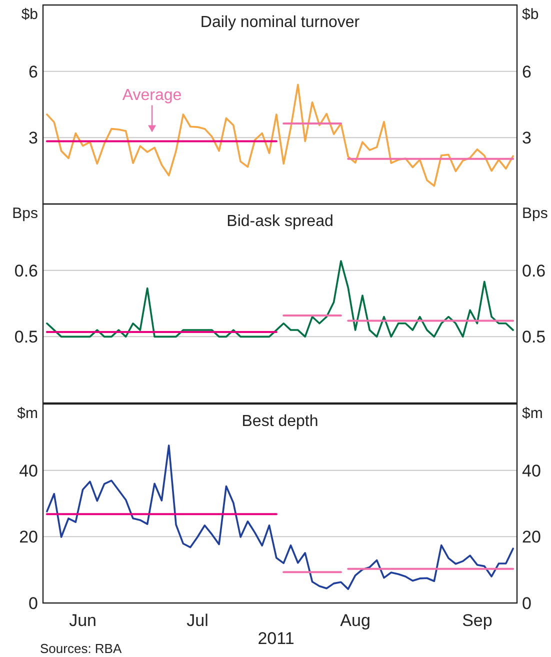 This screenshot has width=551, height=657. Describe the element at coordinates (29, 14) in the screenshot. I see `y-axis-title: $b` at that location.